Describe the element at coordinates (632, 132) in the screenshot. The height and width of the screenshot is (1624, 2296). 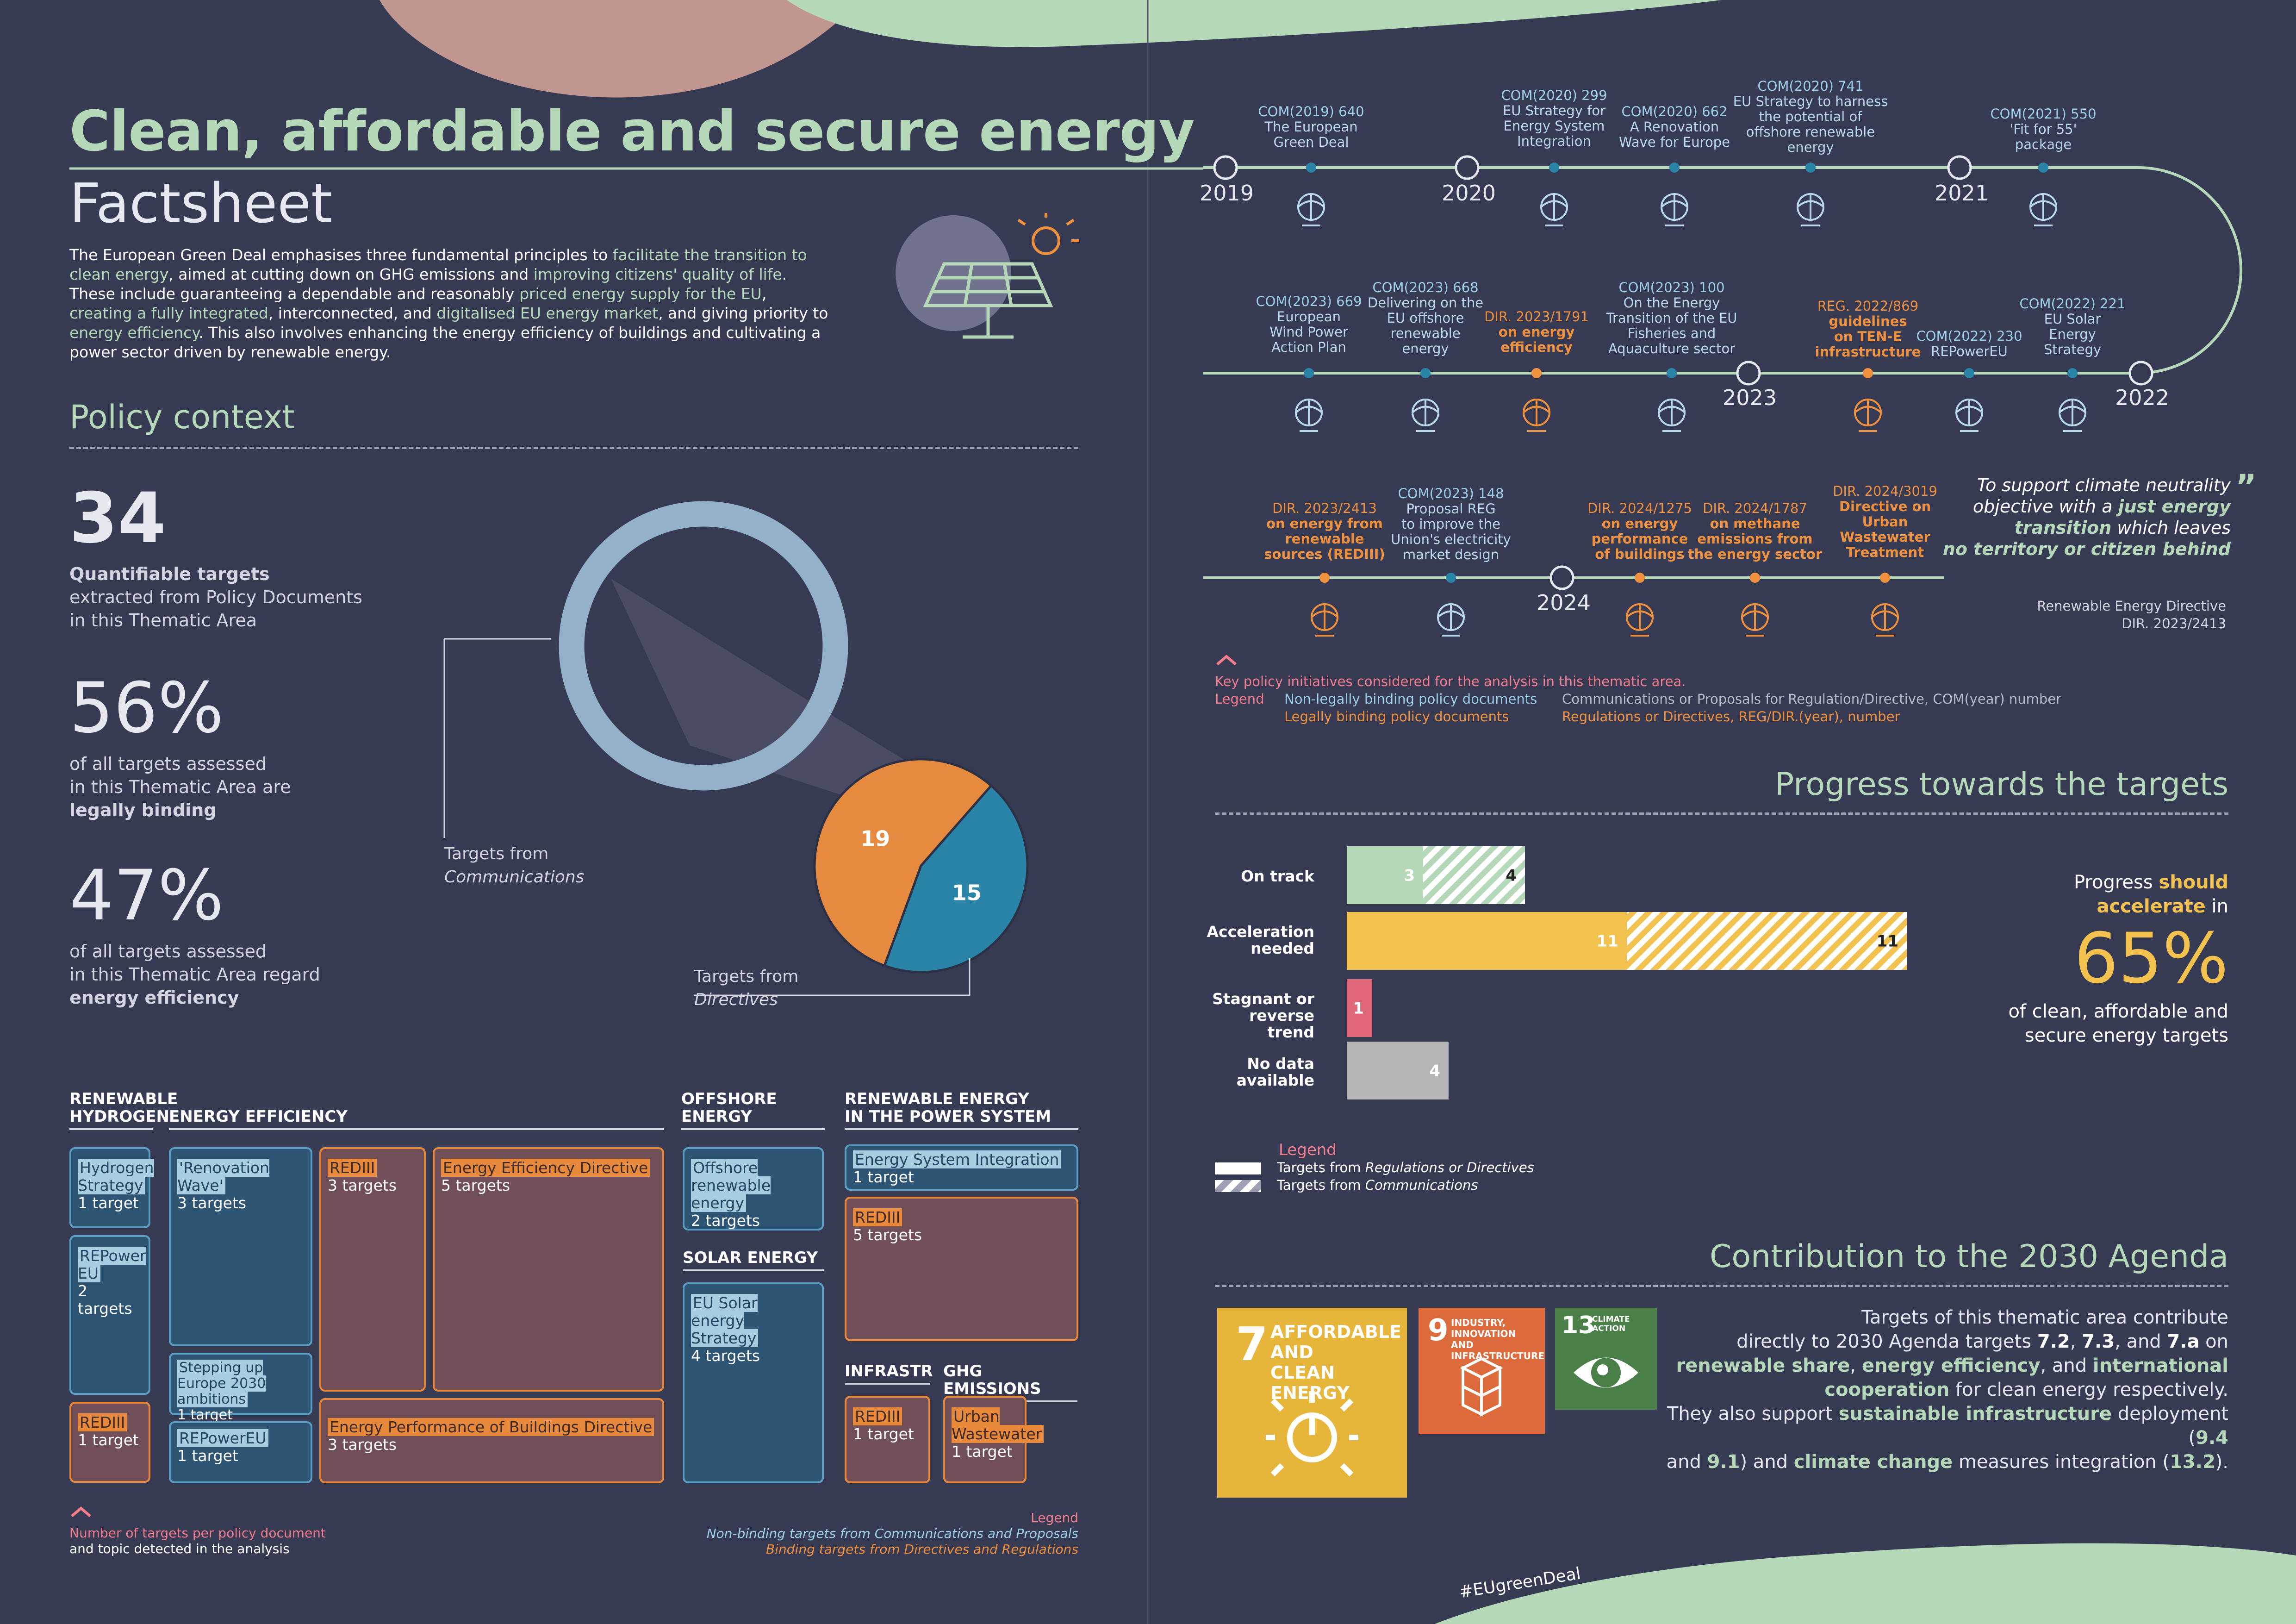
I see `page-title: Clean, affordable and secure energy` at that location.